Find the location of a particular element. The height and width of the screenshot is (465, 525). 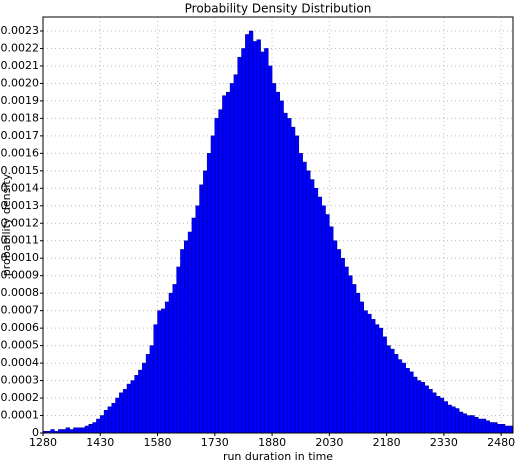

x-tick-label: 2030 is located at coordinates (329, 442).